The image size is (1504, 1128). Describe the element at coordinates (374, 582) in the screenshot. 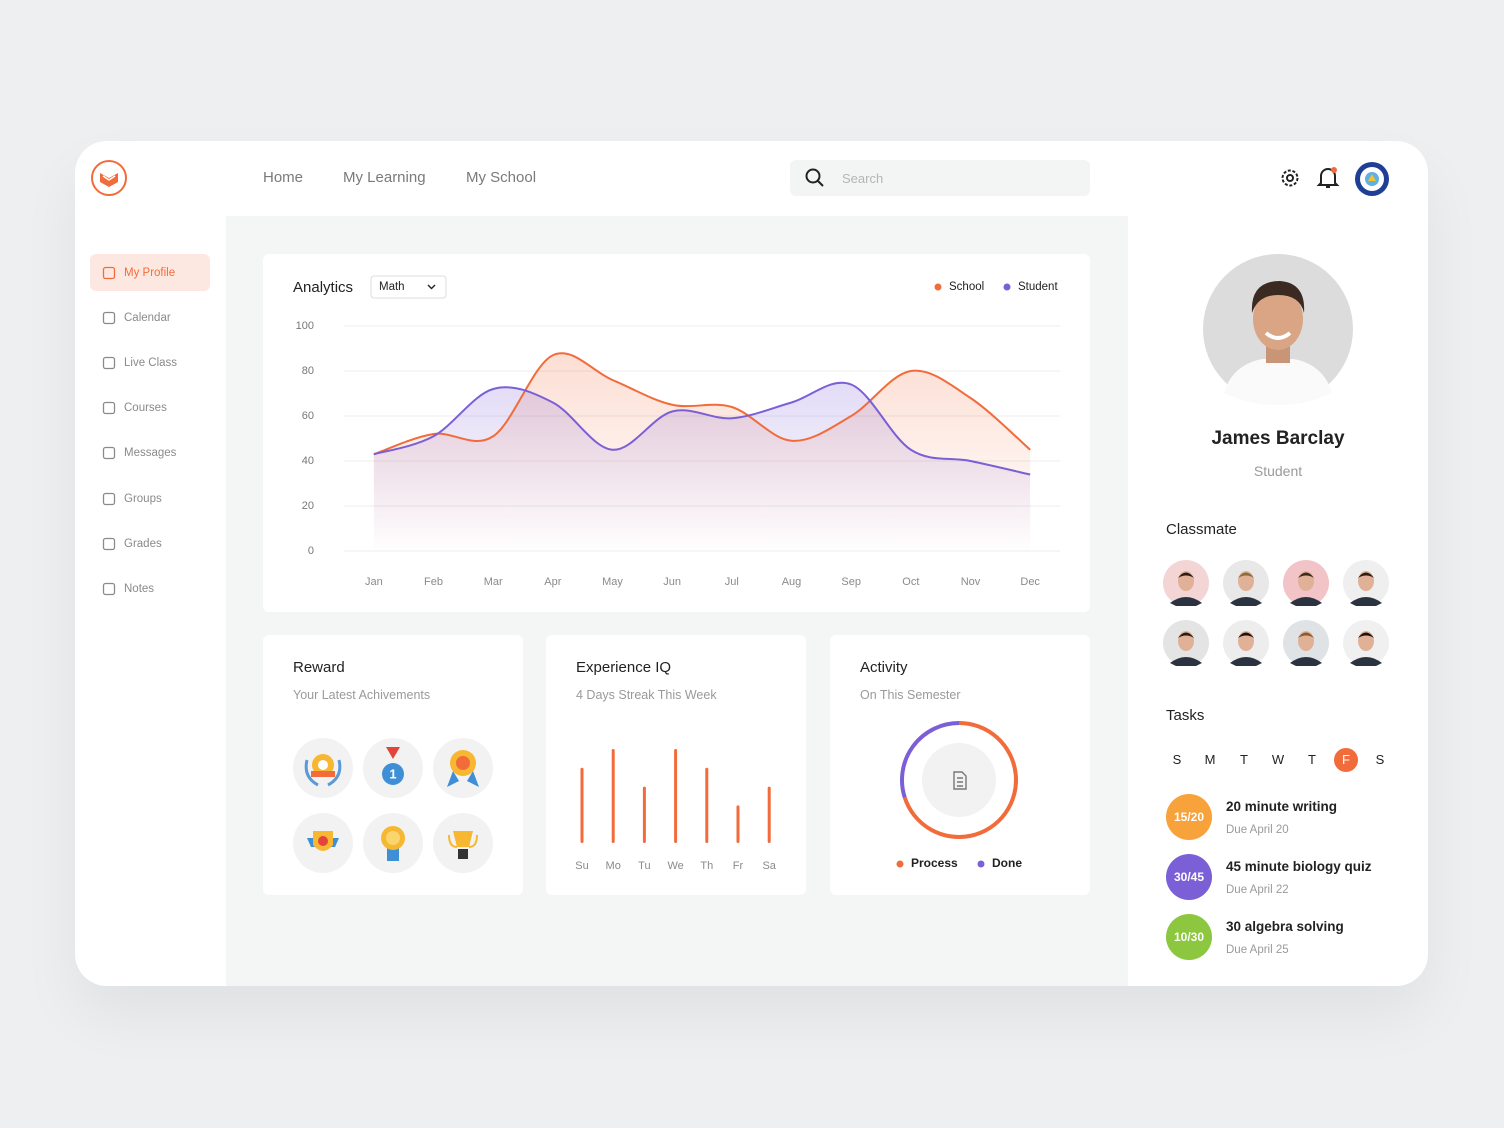

I see `x-tick-label: Jan` at that location.